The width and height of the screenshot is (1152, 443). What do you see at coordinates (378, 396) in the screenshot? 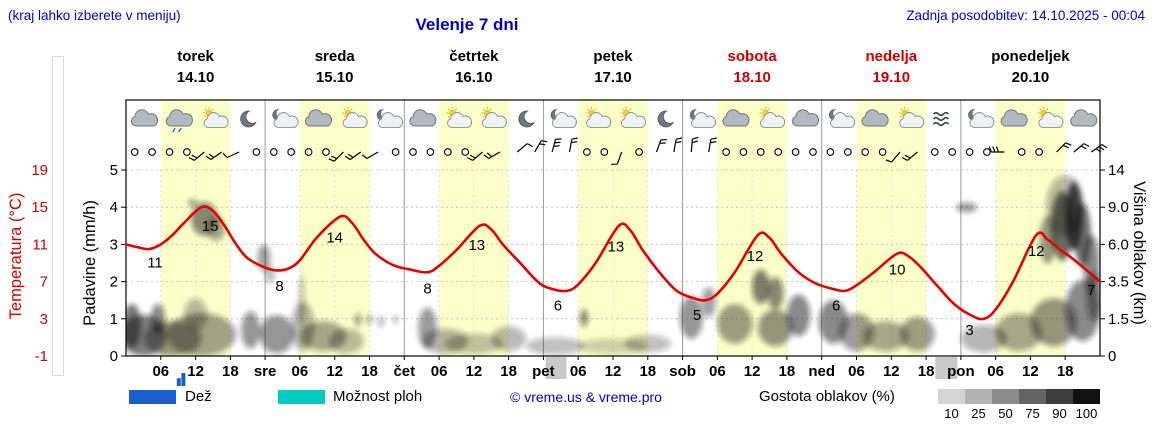
I see `showers-legend-label: Možnost ploh` at bounding box center [378, 396].